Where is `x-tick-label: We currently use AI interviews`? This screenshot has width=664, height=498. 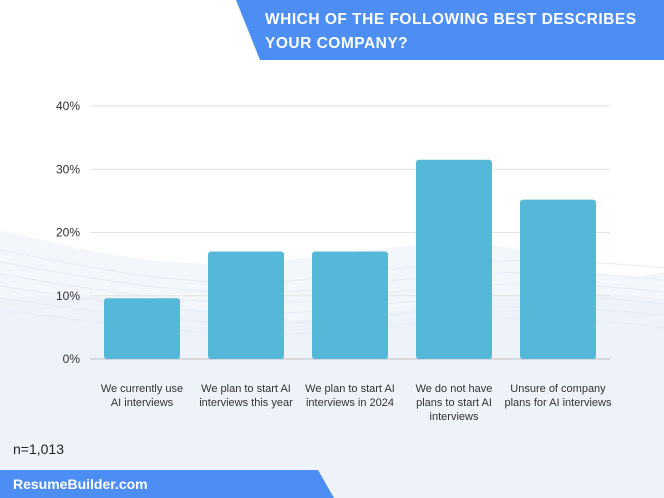 x-tick-label: We currently use AI interviews is located at coordinates (142, 396).